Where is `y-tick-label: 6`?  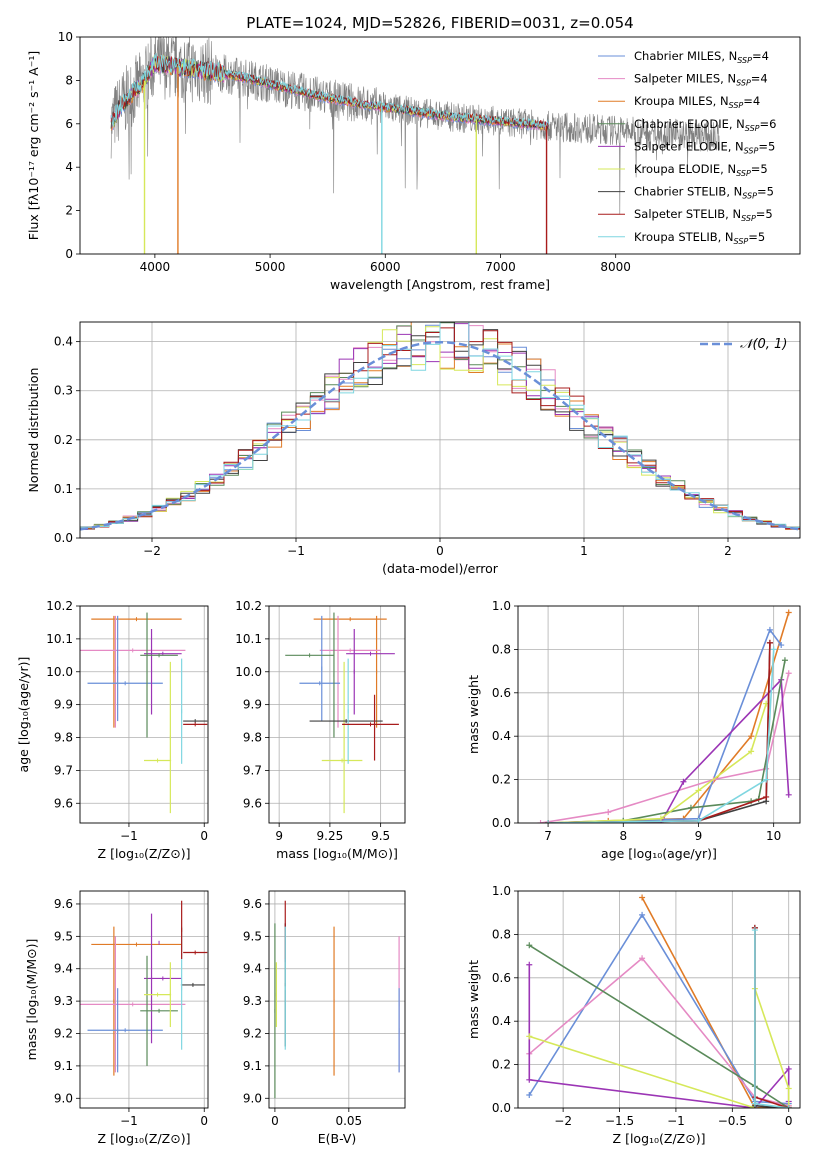
y-tick-label: 6 is located at coordinates (69, 124).